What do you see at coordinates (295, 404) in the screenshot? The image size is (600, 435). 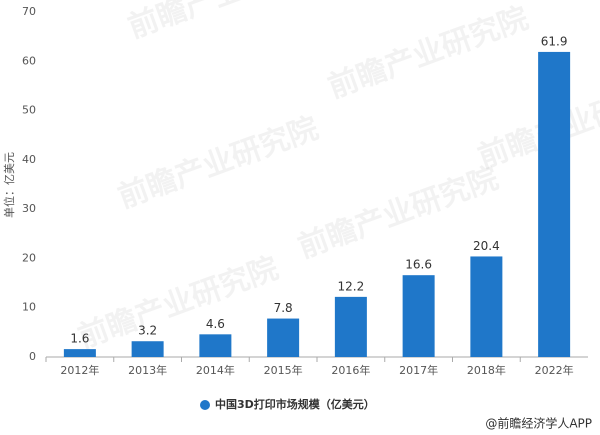 I see `legend-label: 中国3D打印市场规模（亿美元）` at bounding box center [295, 404].